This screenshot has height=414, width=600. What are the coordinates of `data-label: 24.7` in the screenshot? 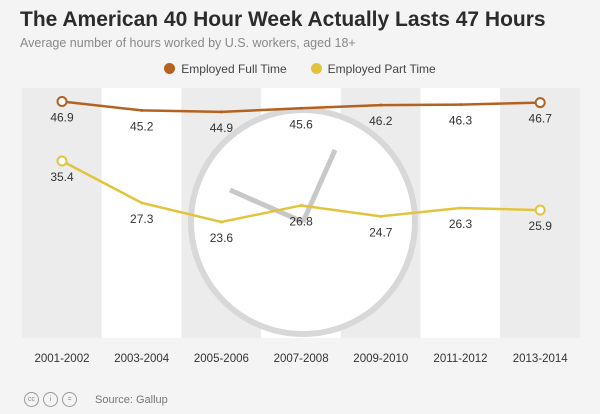 It's located at (381, 232).